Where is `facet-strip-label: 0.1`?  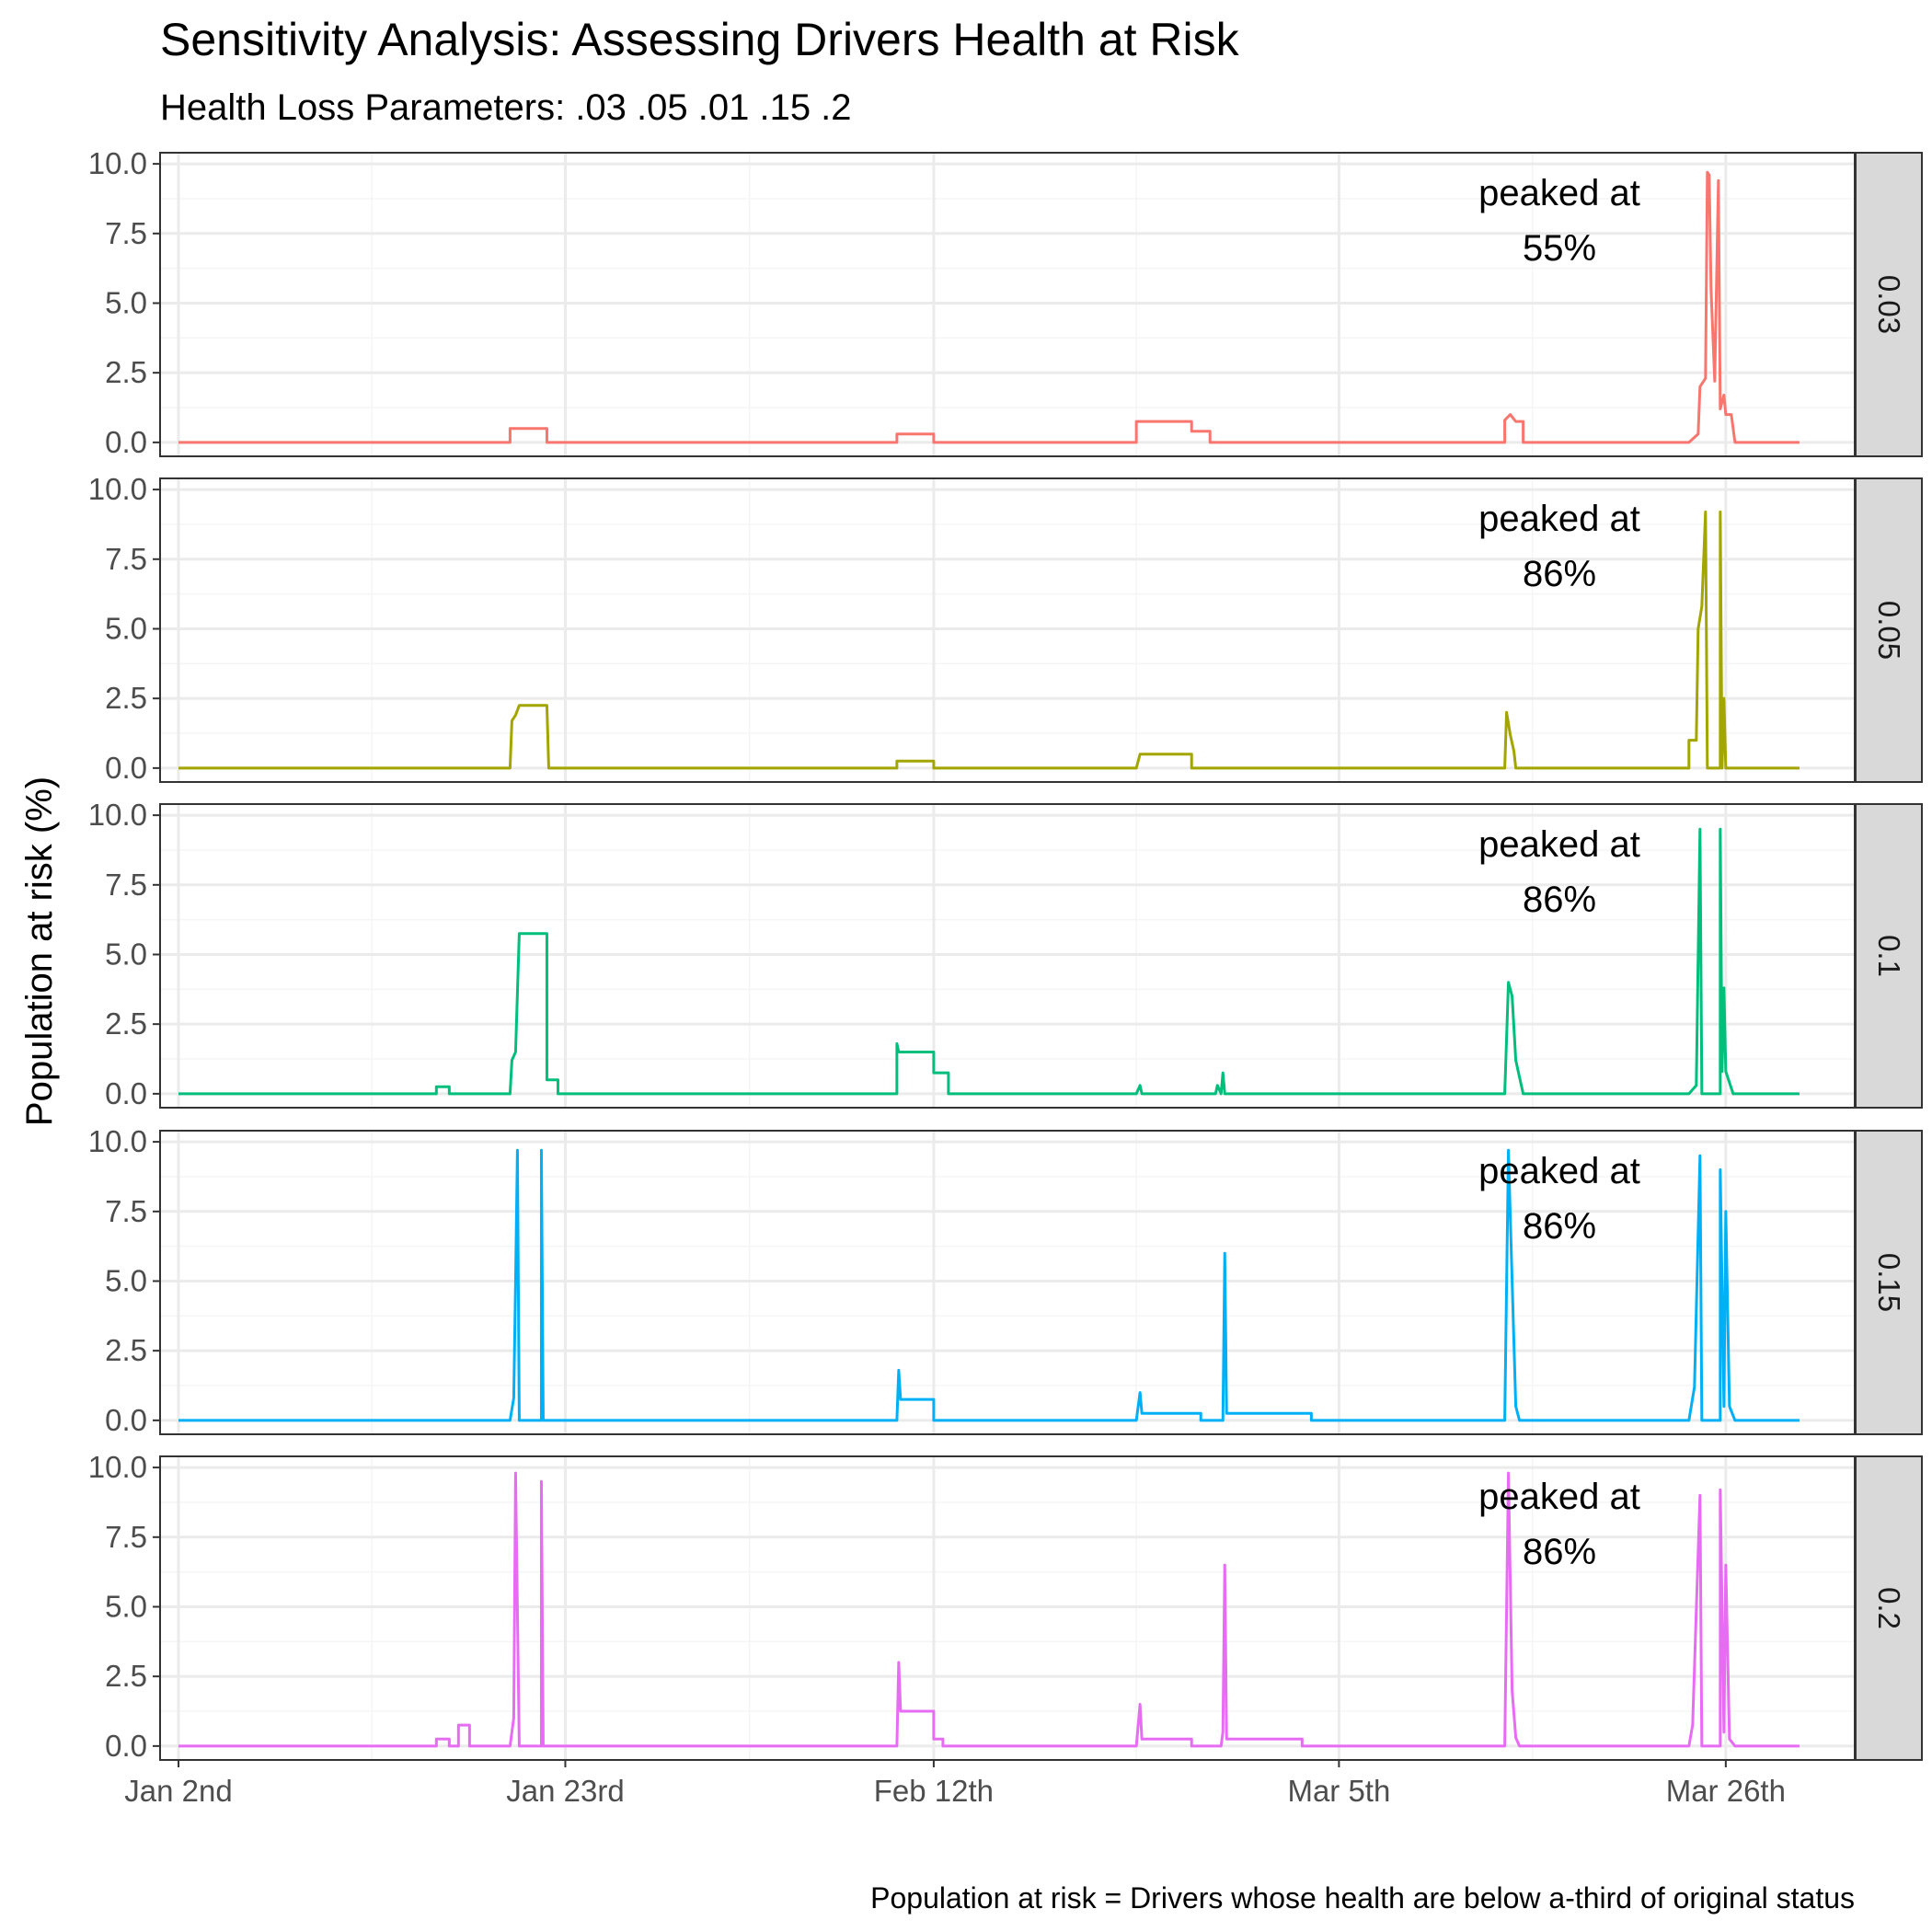
facet-strip-label: 0.1 is located at coordinates (1889, 956).